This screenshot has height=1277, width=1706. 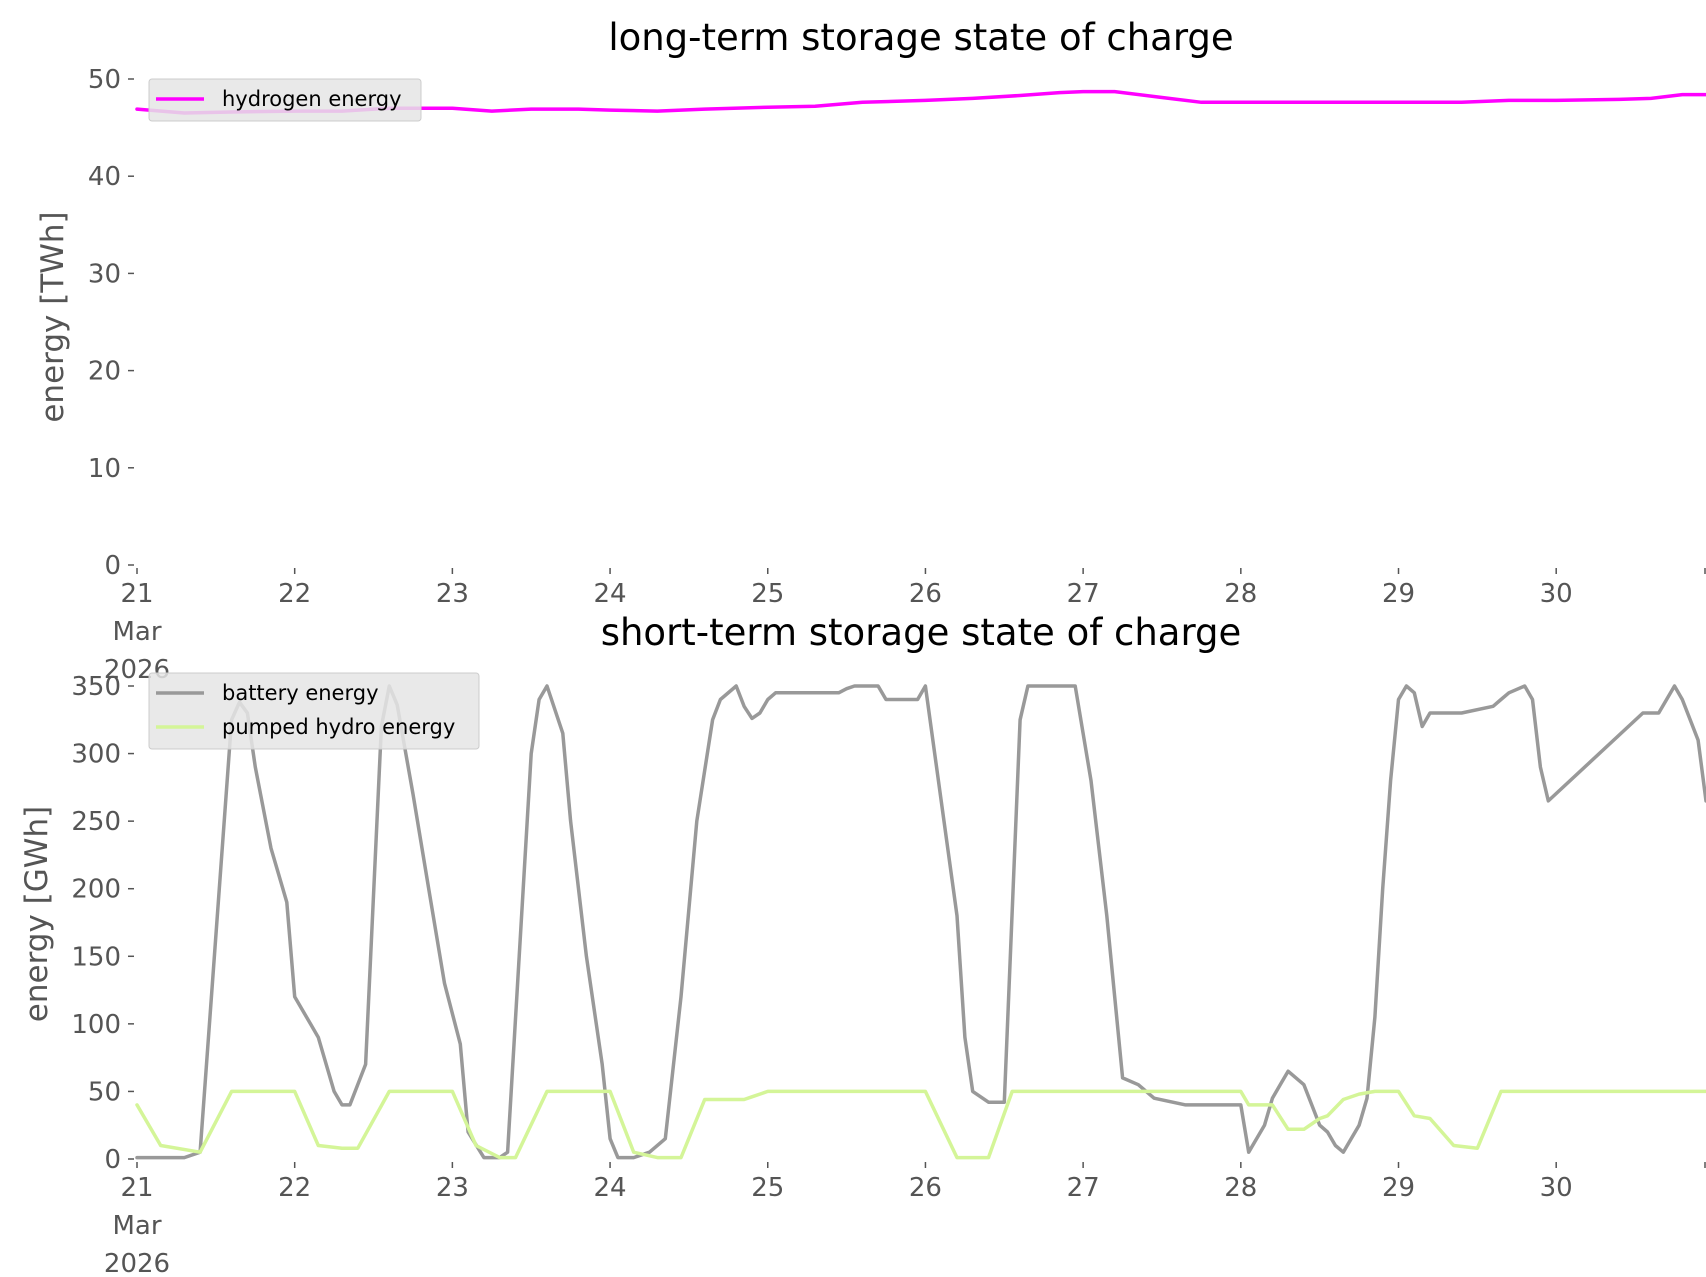 What do you see at coordinates (920, 37) in the screenshot?
I see `chart-title: long-term storage state of charge` at bounding box center [920, 37].